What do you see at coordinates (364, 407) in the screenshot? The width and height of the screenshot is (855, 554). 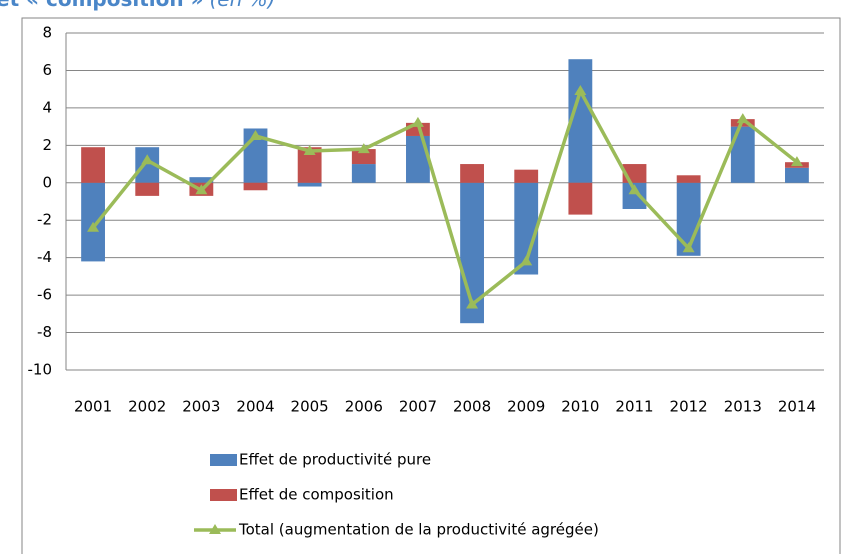 I see `x-tick-label: 2006` at bounding box center [364, 407].